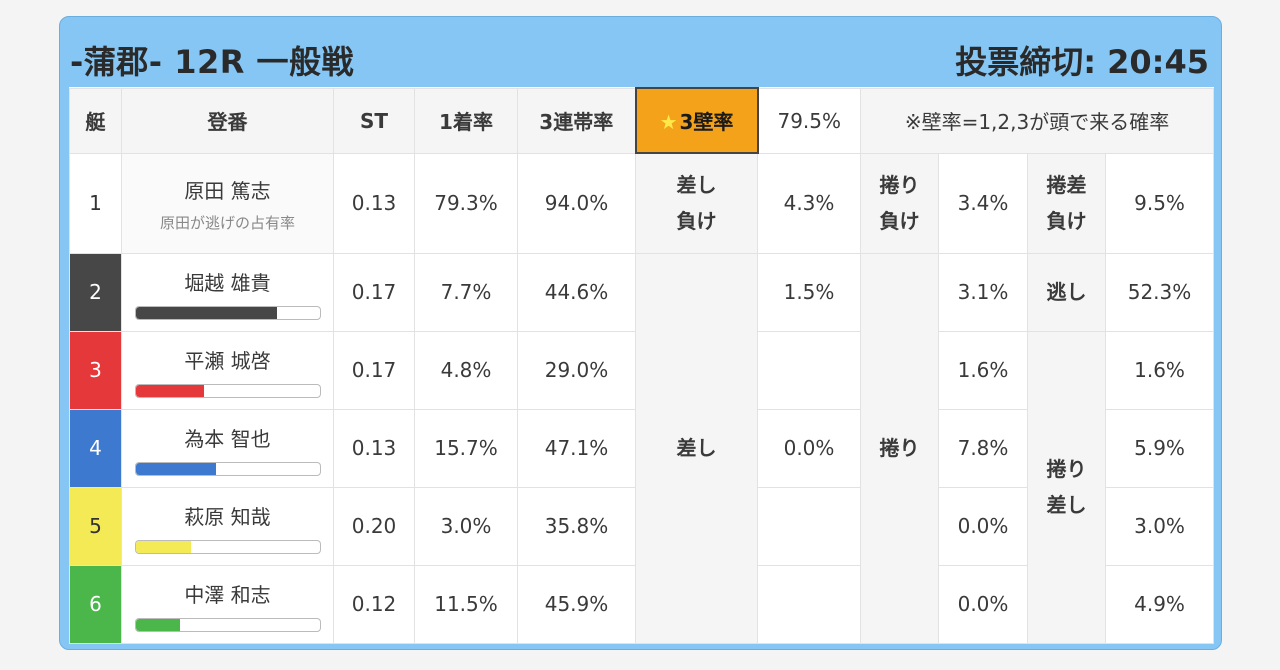 Image resolution: width=1280 pixels, height=670 pixels. I want to click on racer-cell: 平瀬 城啓, so click(227, 370).